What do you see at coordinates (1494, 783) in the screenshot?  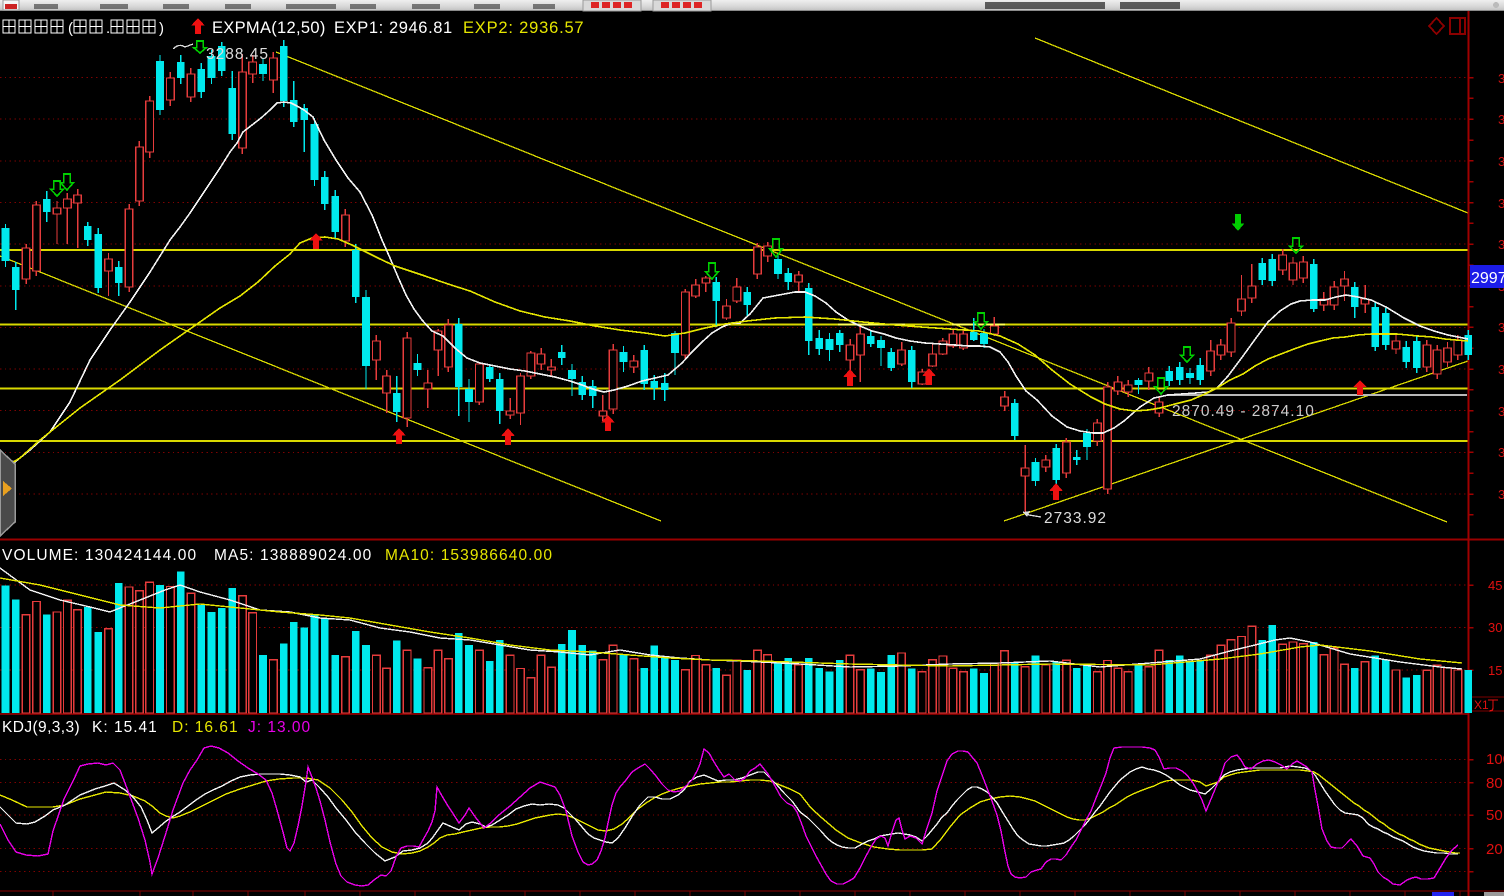 I see `svg-text: 80` at bounding box center [1494, 783].